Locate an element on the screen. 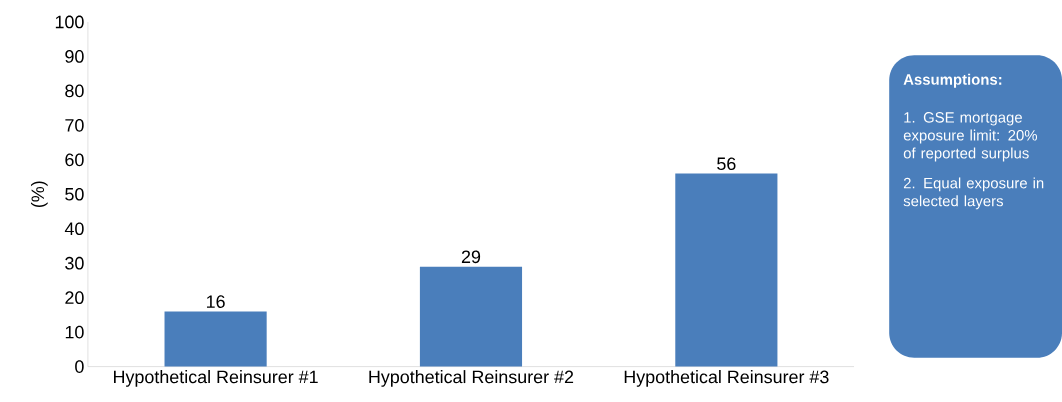 The width and height of the screenshot is (1062, 402). data-label: 29 is located at coordinates (471, 257).